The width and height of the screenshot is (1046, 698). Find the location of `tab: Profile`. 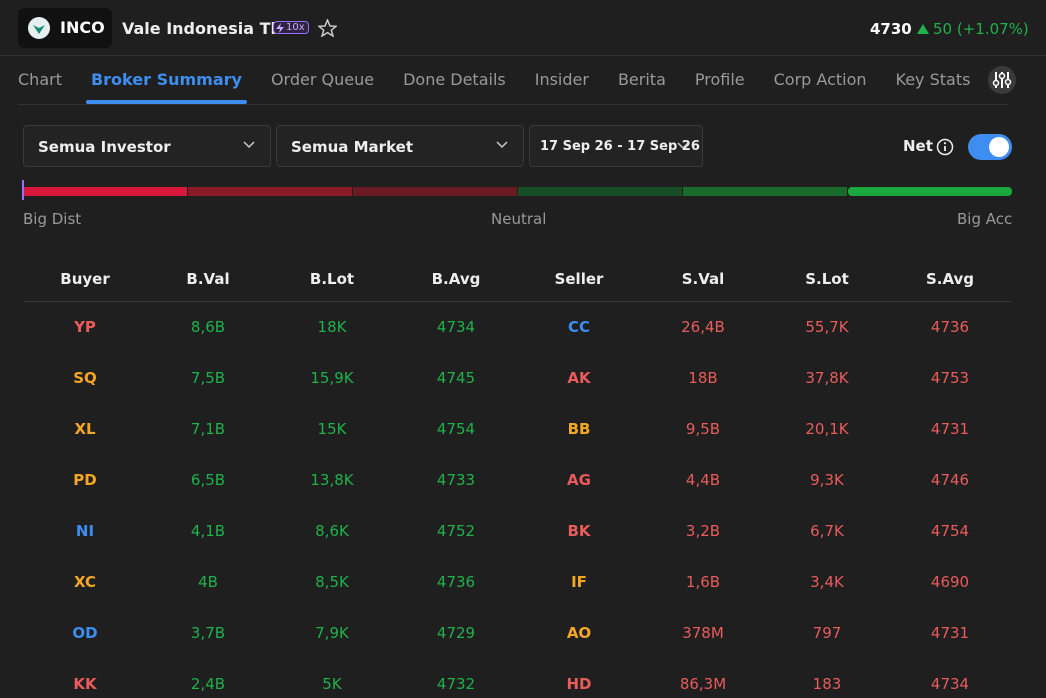

tab: Profile is located at coordinates (719, 79).